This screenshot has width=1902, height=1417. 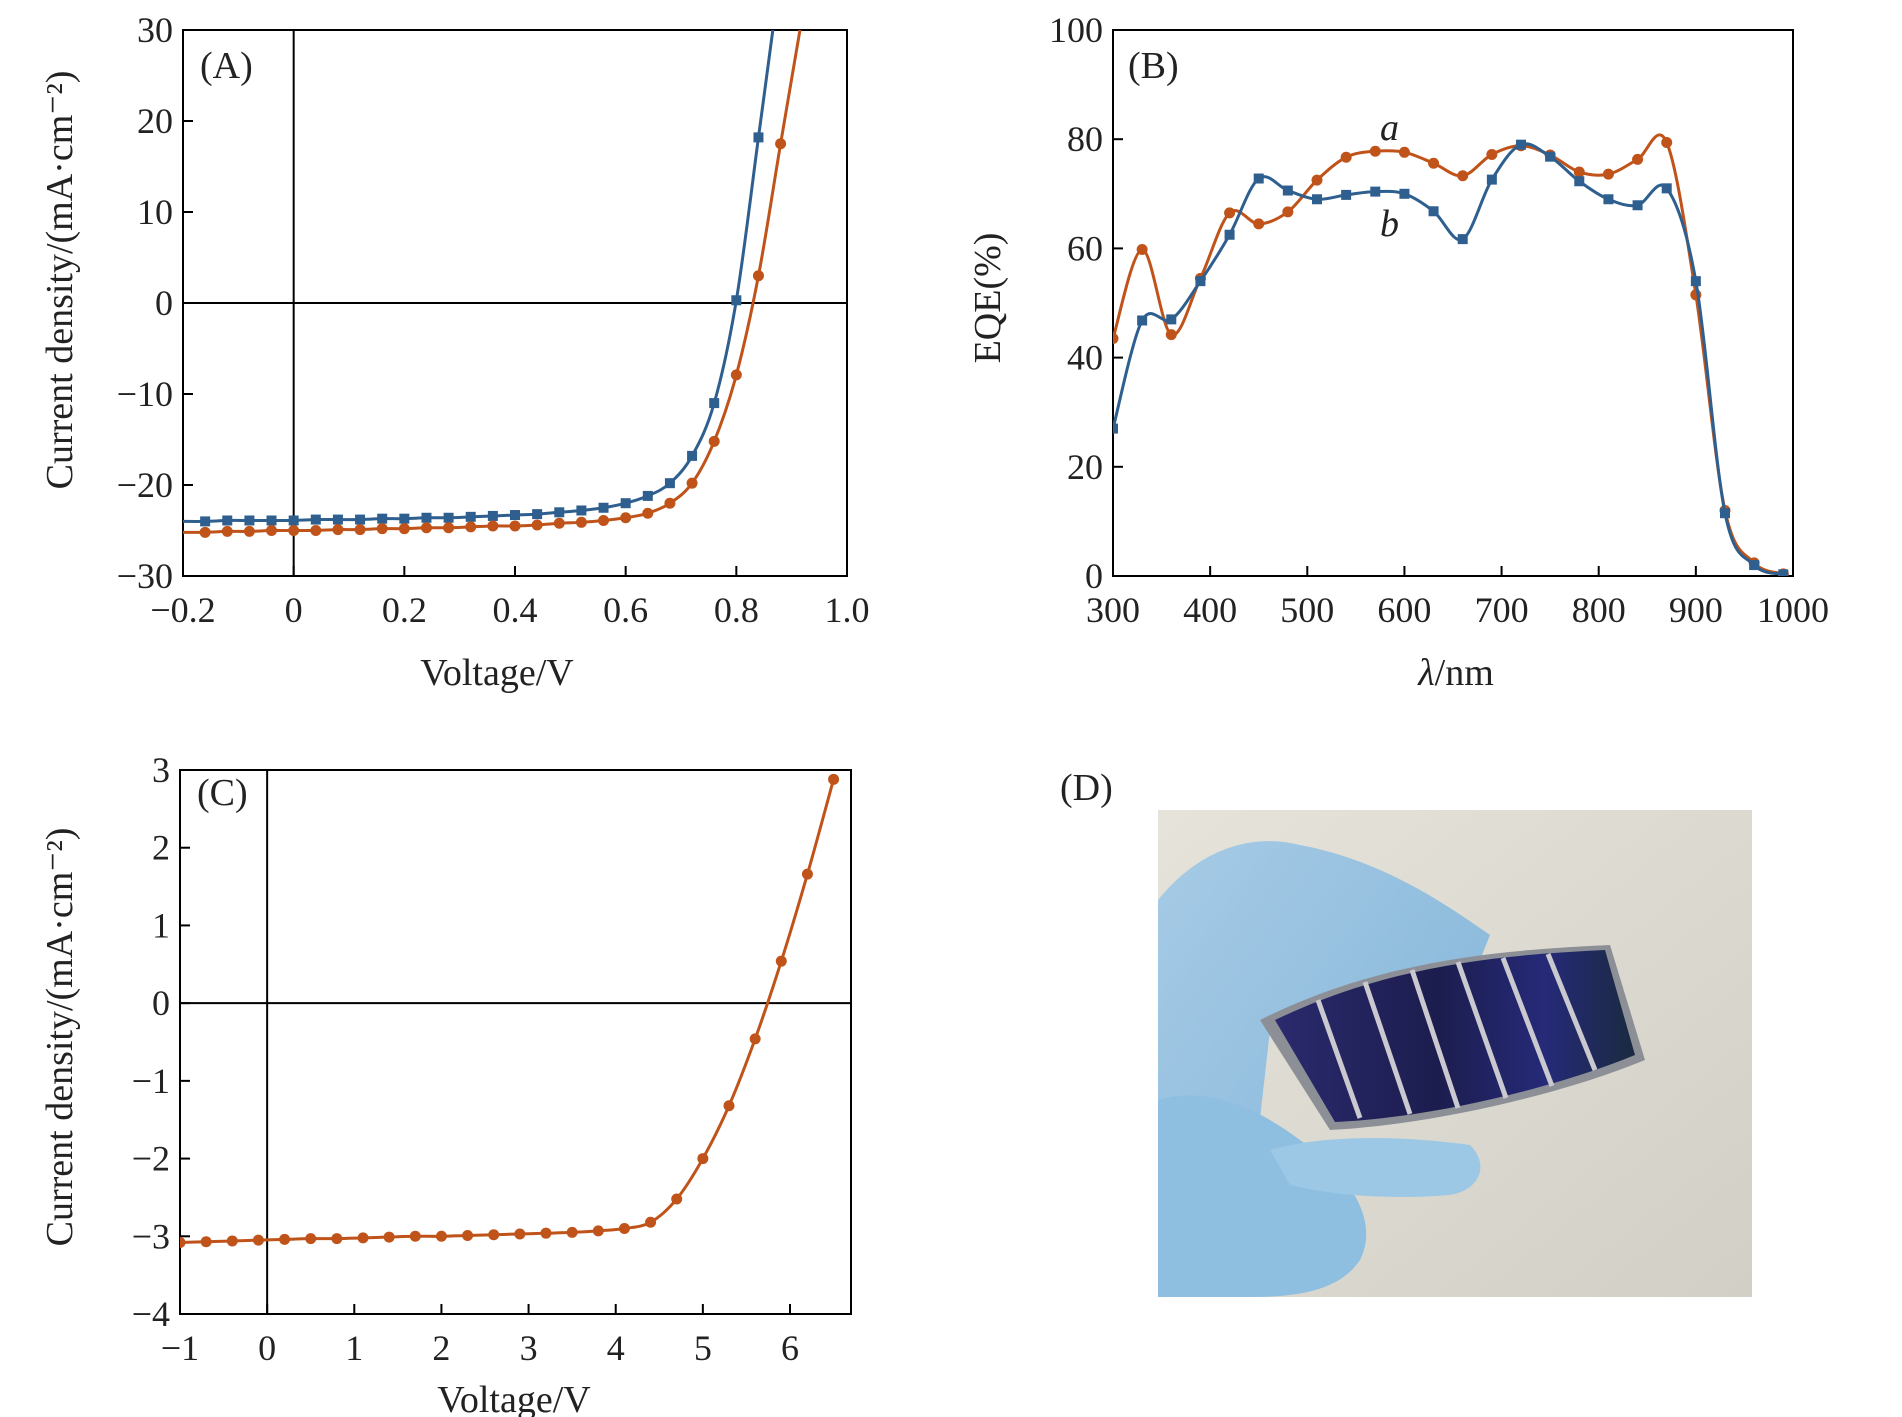 What do you see at coordinates (161, 1003) in the screenshot?
I see `panel-c-ytick-label: 0` at bounding box center [161, 1003].